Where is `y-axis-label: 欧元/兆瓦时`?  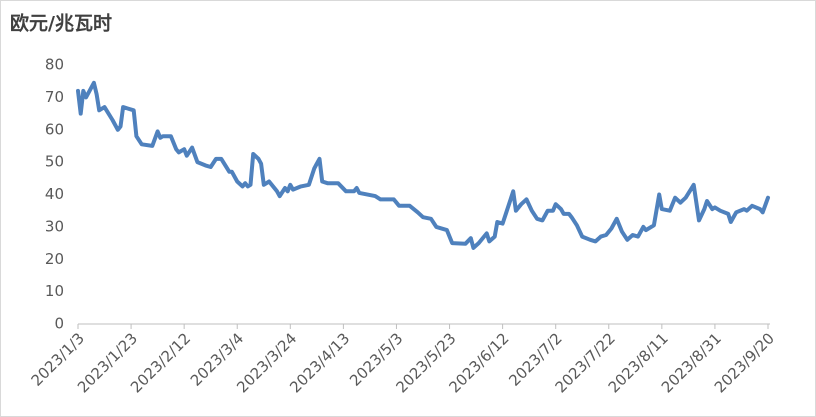
y-axis-label: 欧元/兆瓦时 is located at coordinates (61, 23).